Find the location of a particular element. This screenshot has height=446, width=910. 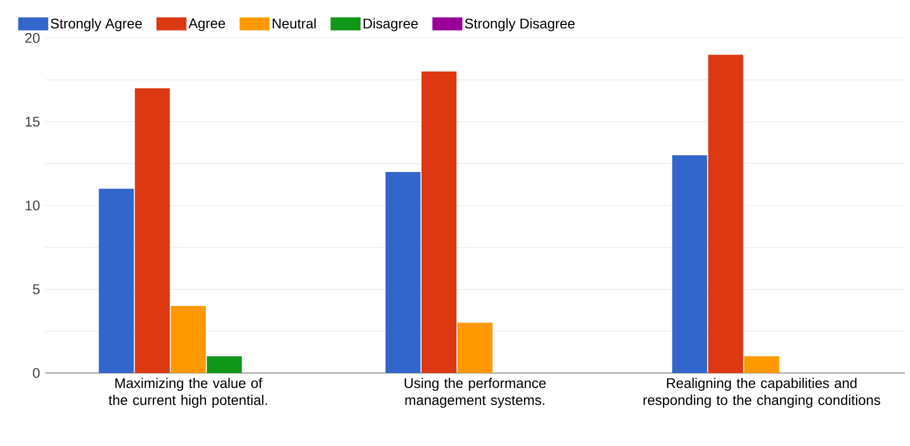

legend-label: Strongly Disagree is located at coordinates (520, 25).